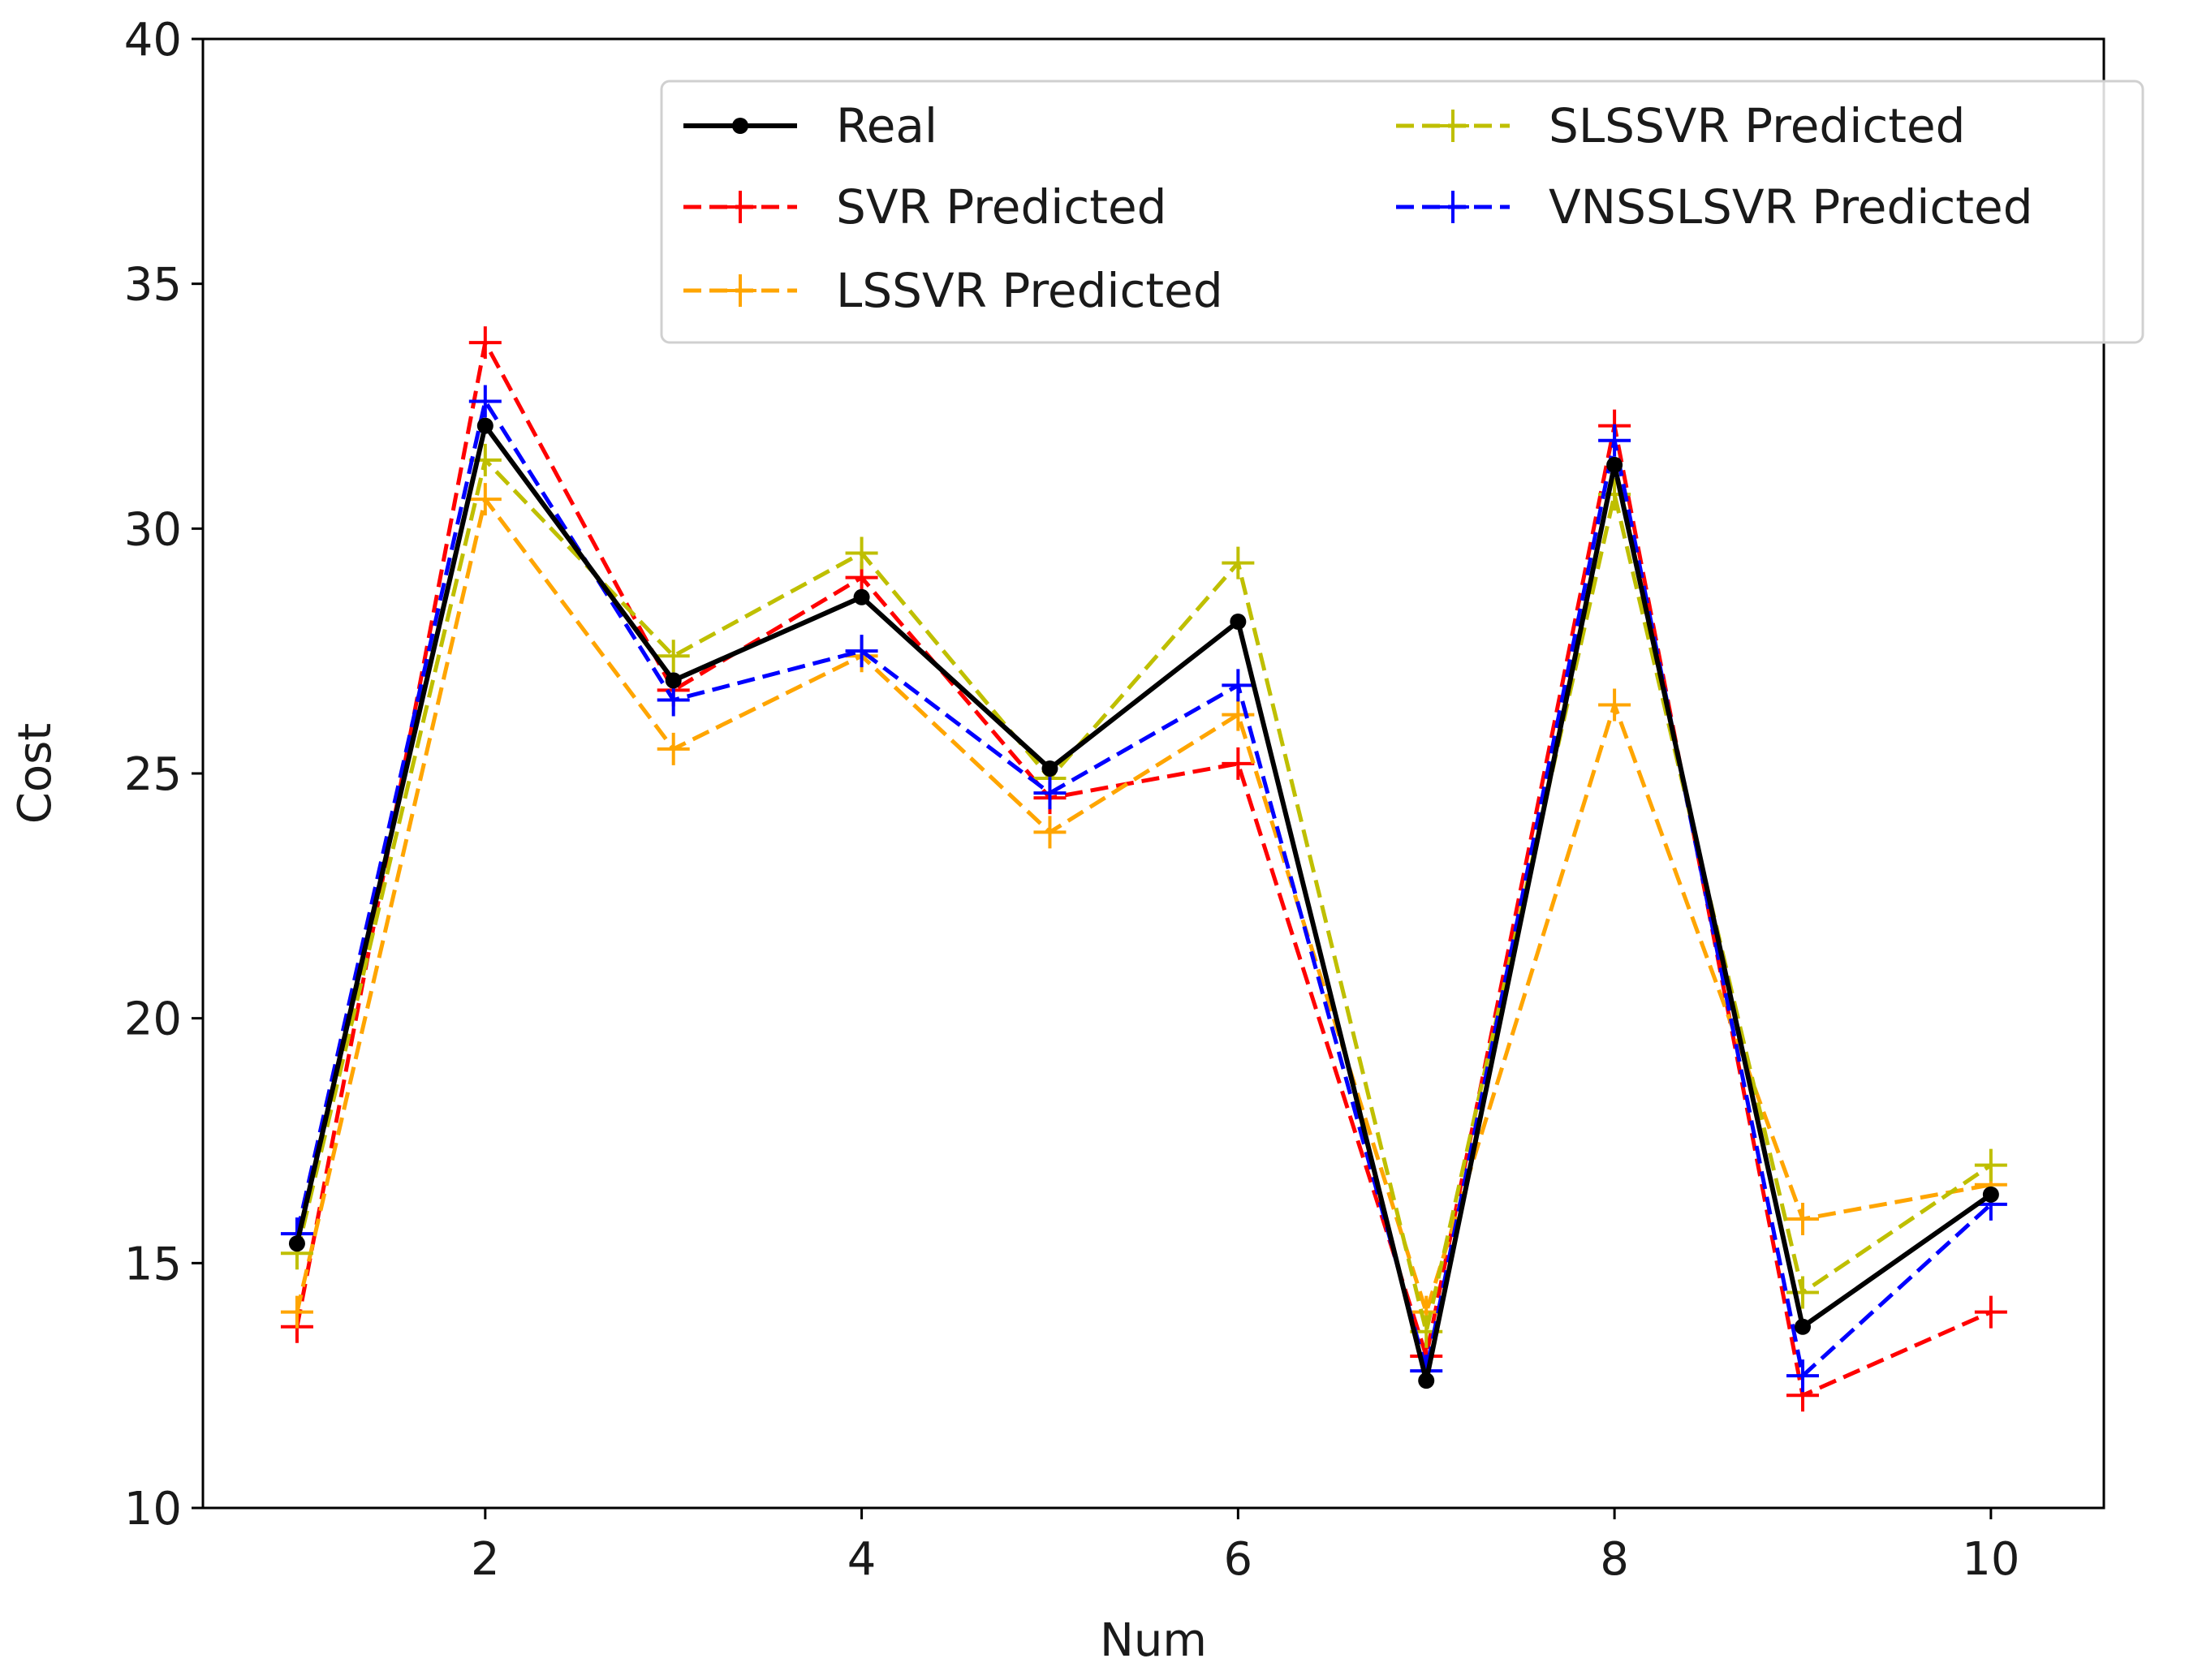 This screenshot has height=1680, width=2185. I want to click on y-tick-label: 40, so click(153, 40).